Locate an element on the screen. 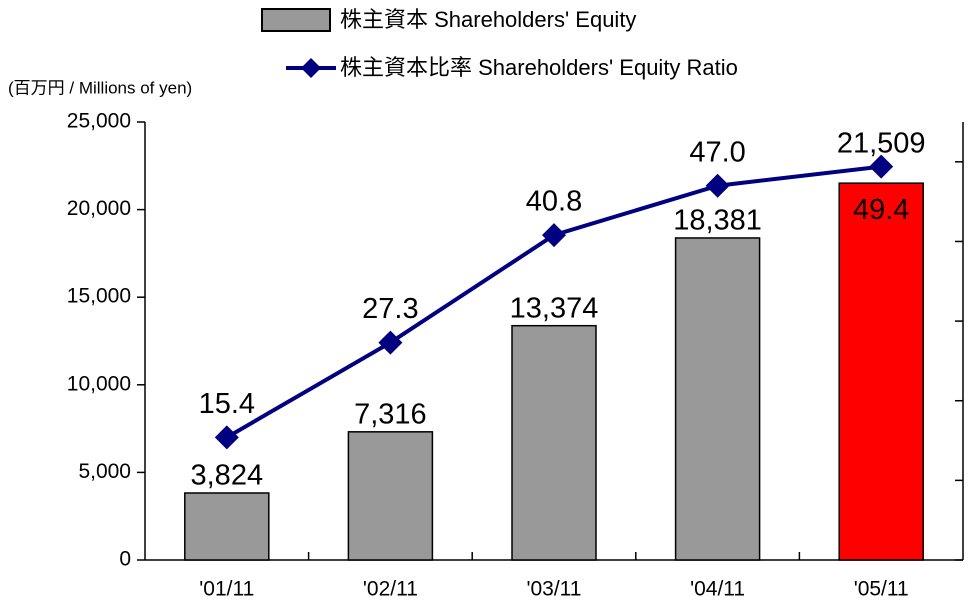  line-value-label: 40.8 is located at coordinates (554, 202).